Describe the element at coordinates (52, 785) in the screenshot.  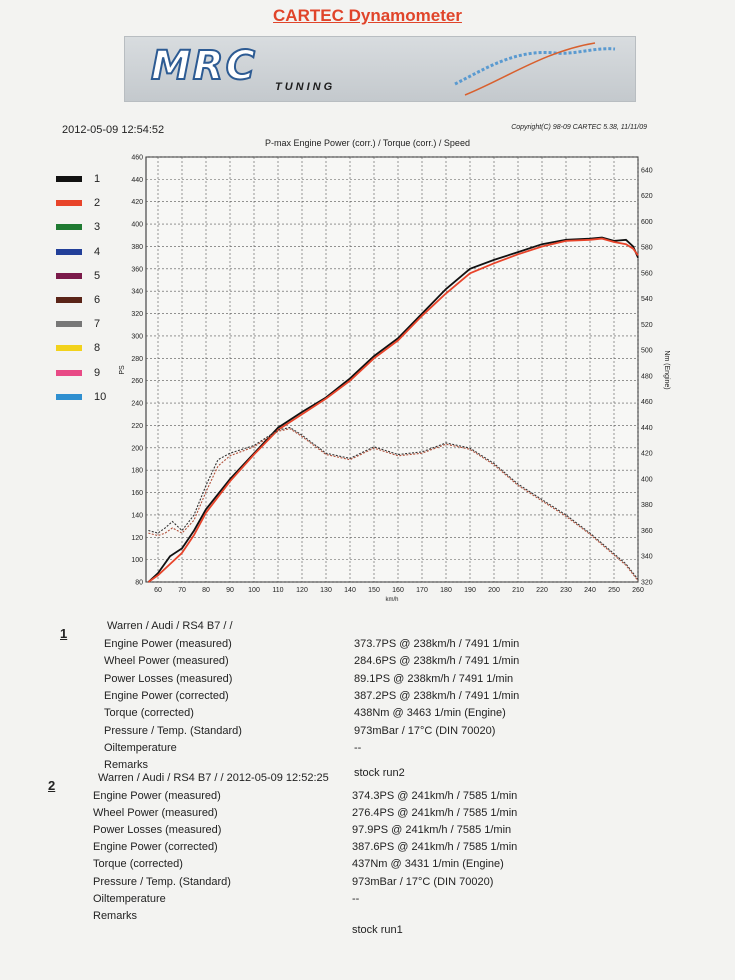
I see `run-number: 2` at that location.